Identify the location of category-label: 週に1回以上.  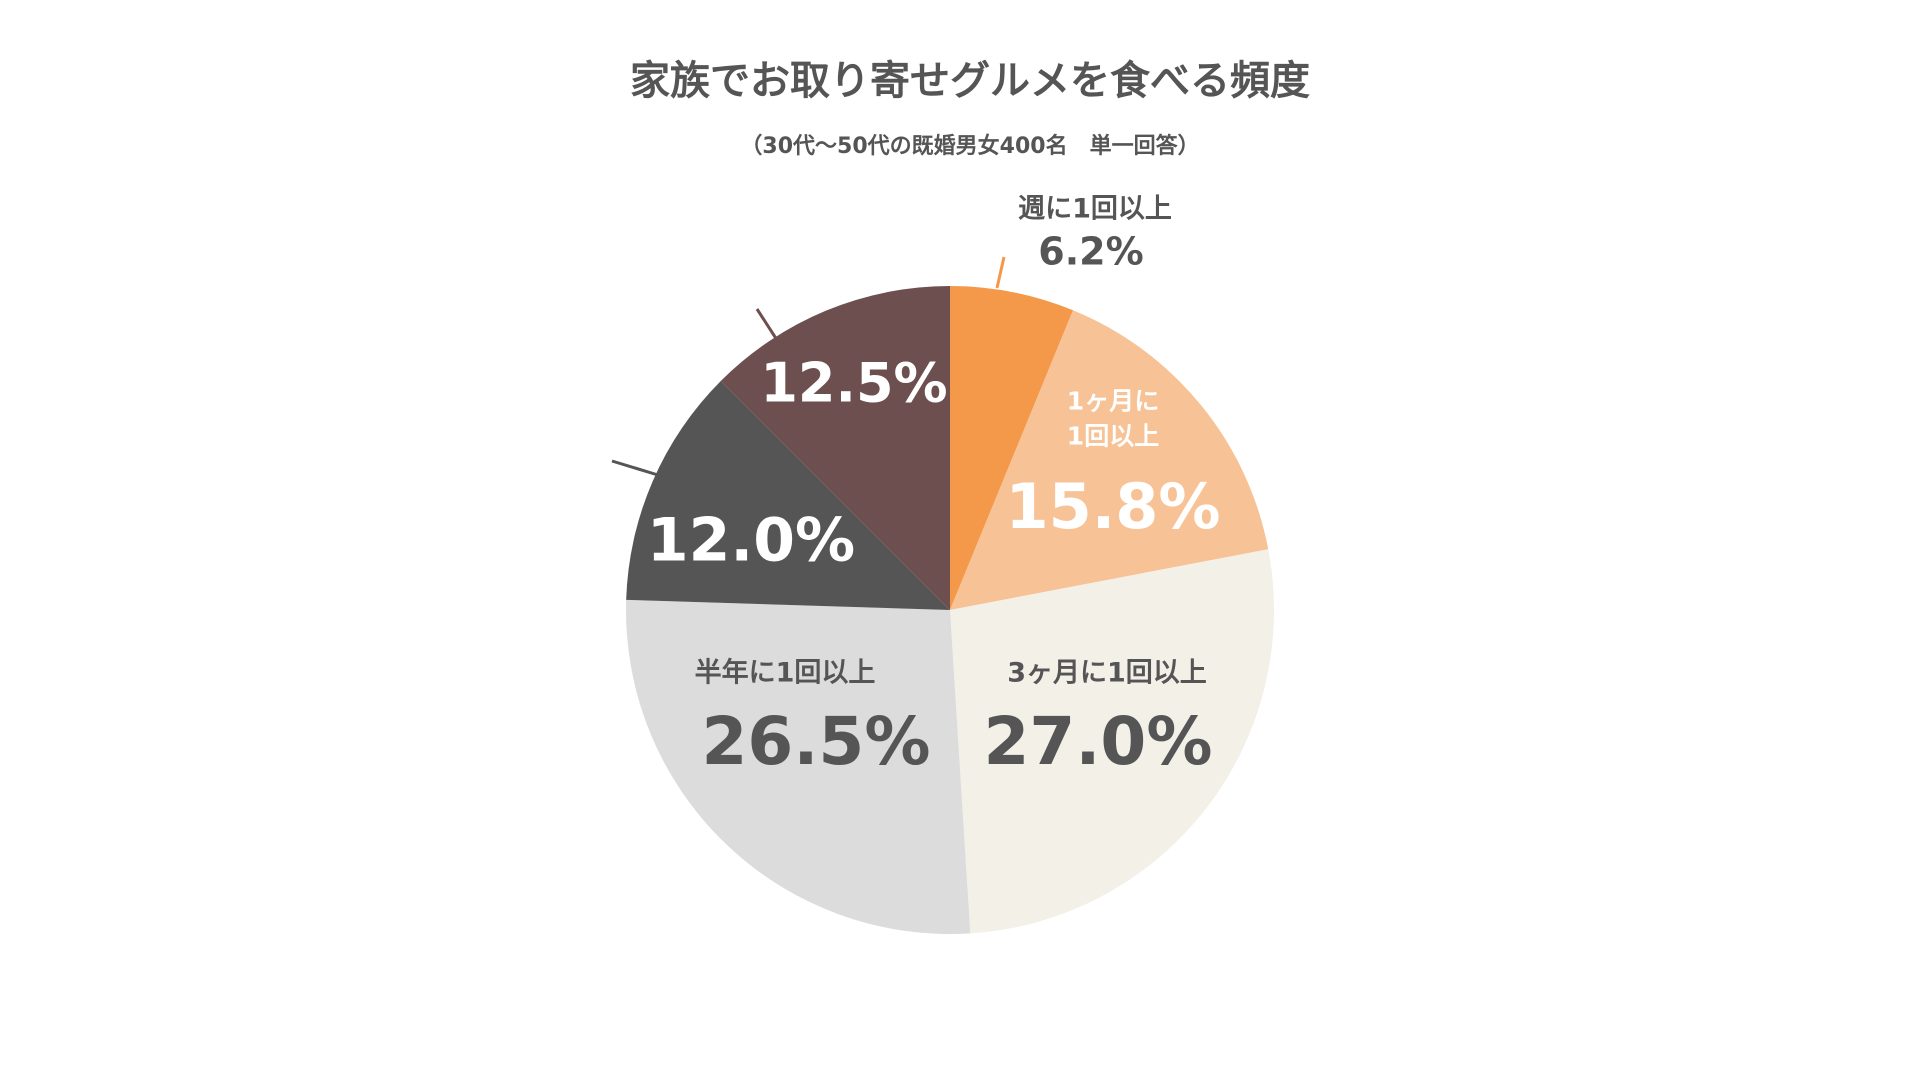
(1095, 209).